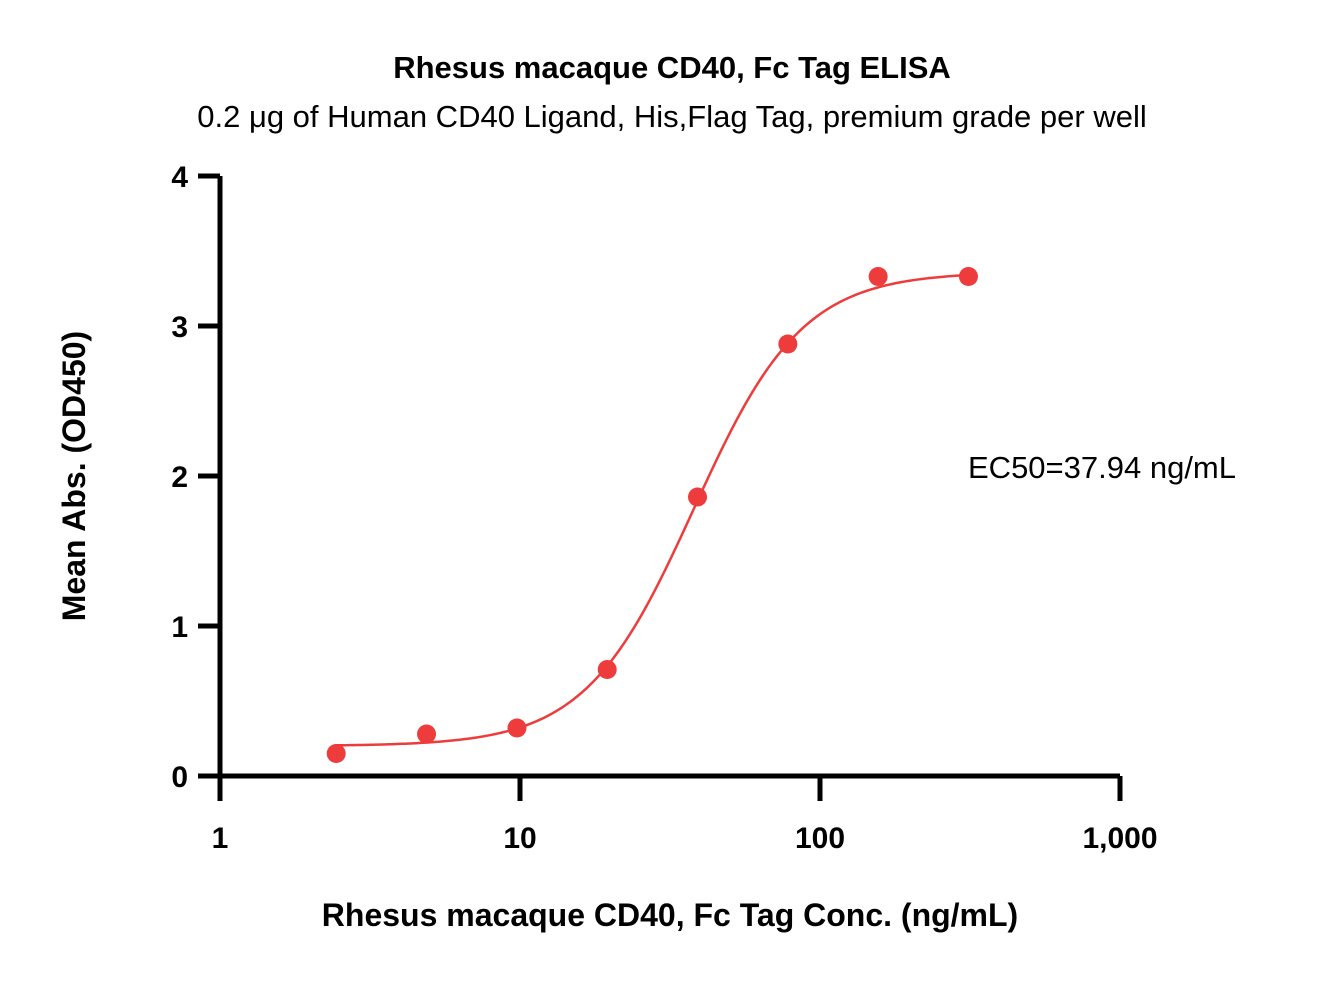  I want to click on x-ticks: 1 10 100 1,000, so click(685, 815).